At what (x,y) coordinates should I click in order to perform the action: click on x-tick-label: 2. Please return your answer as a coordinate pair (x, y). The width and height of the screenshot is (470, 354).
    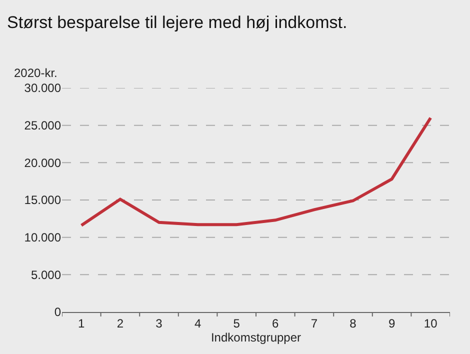
    Looking at the image, I should click on (120, 323).